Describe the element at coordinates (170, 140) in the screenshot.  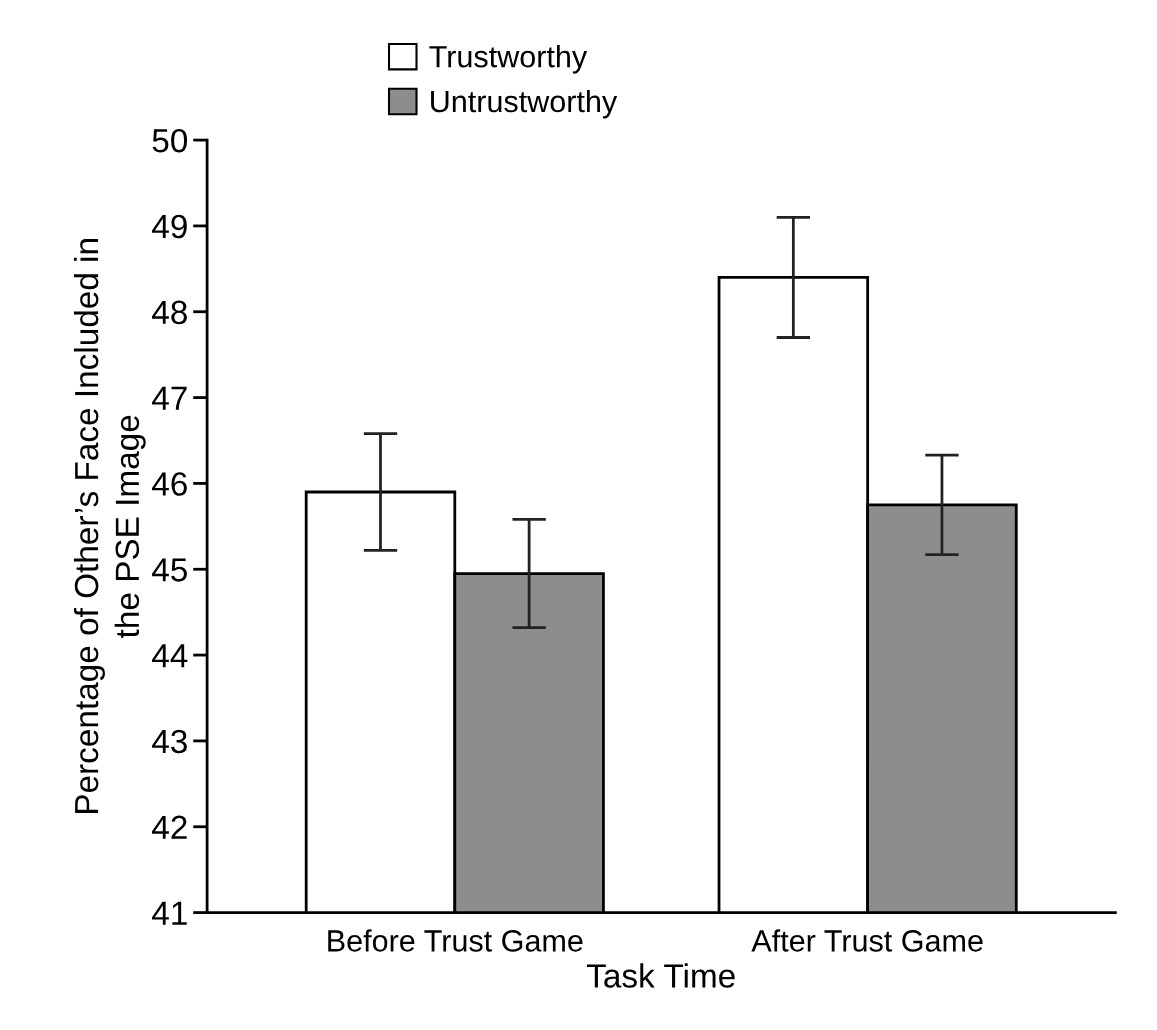
I see `y-tick-label: 50` at that location.